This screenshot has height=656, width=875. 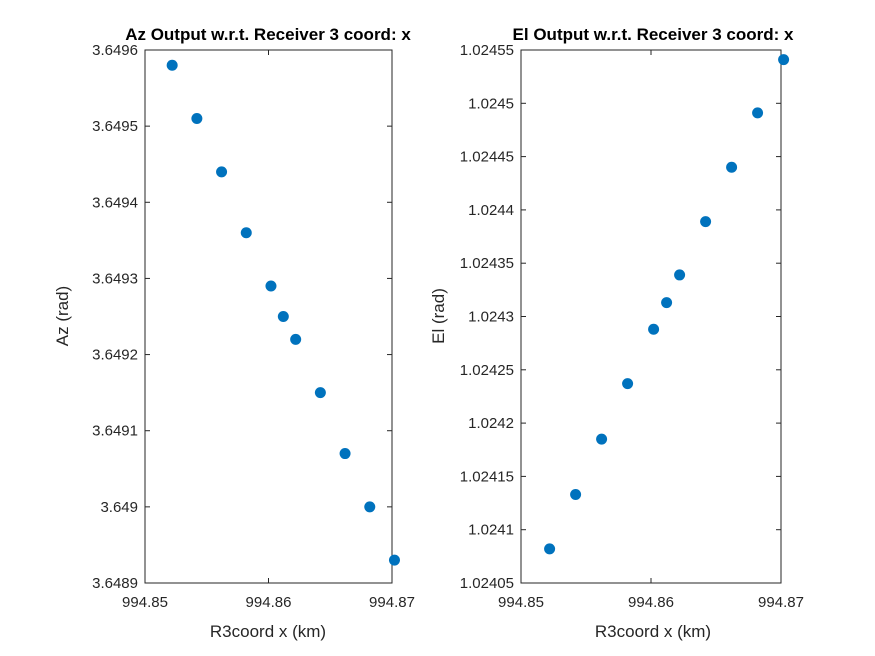 I want to click on az-x-tick-label: 994.87, so click(x=392, y=602).